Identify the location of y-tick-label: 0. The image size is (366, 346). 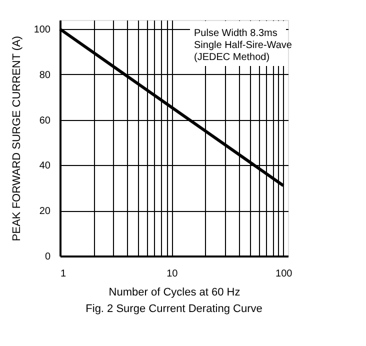
(47, 257).